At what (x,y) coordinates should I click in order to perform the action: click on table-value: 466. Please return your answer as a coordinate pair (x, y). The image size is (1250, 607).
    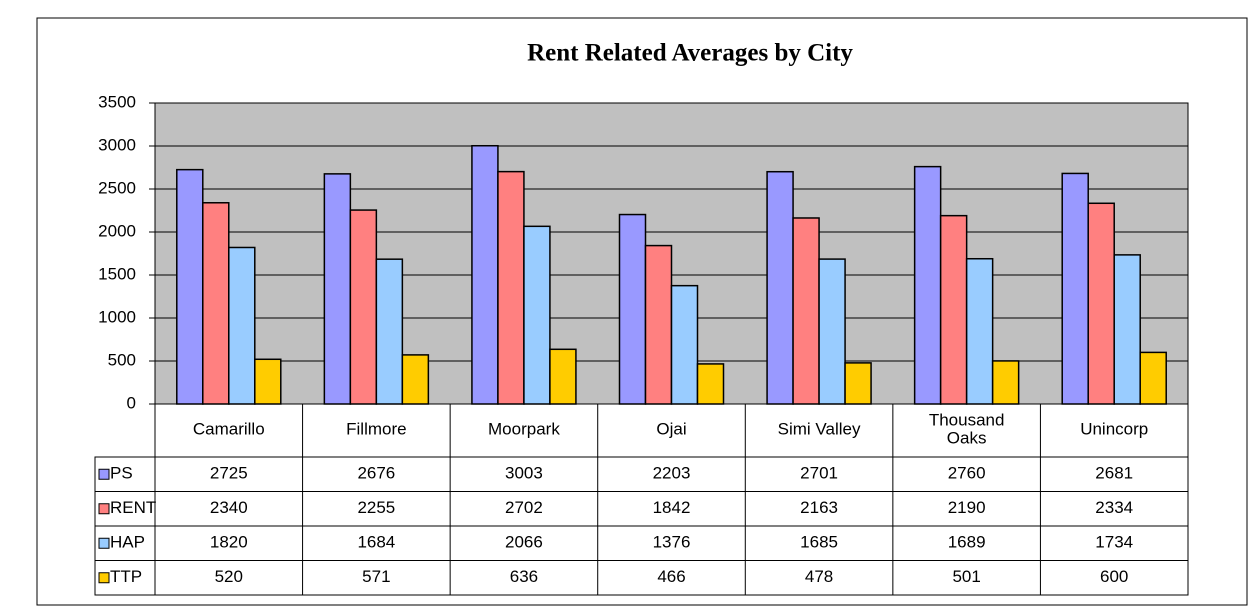
    Looking at the image, I should click on (671, 576).